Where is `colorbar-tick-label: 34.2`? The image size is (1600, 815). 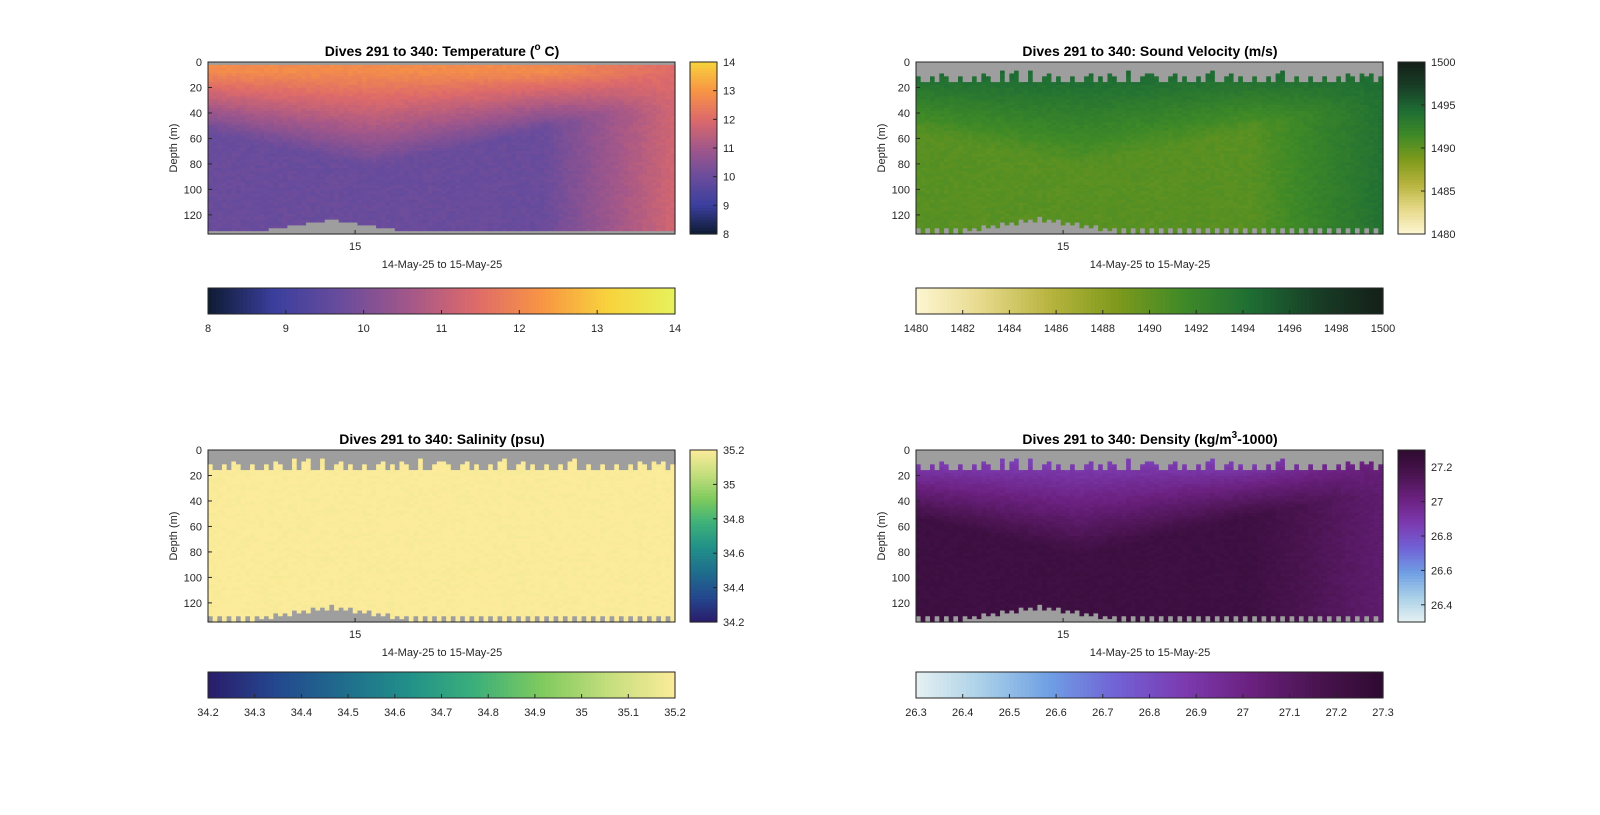 colorbar-tick-label: 34.2 is located at coordinates (733, 623).